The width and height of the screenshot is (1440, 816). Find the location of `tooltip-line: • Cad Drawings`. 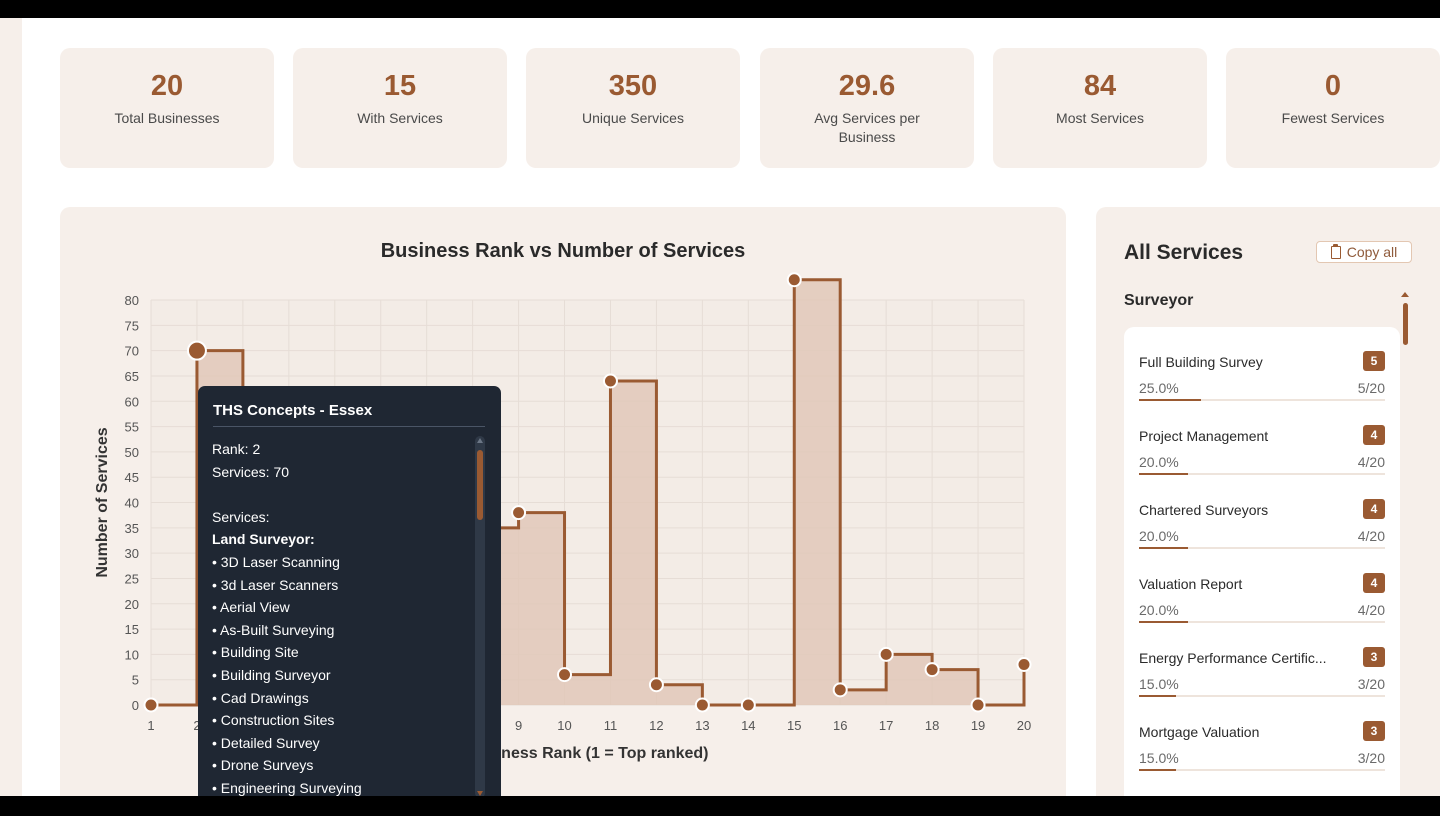

tooltip-line: • Cad Drawings is located at coordinates (260, 697).